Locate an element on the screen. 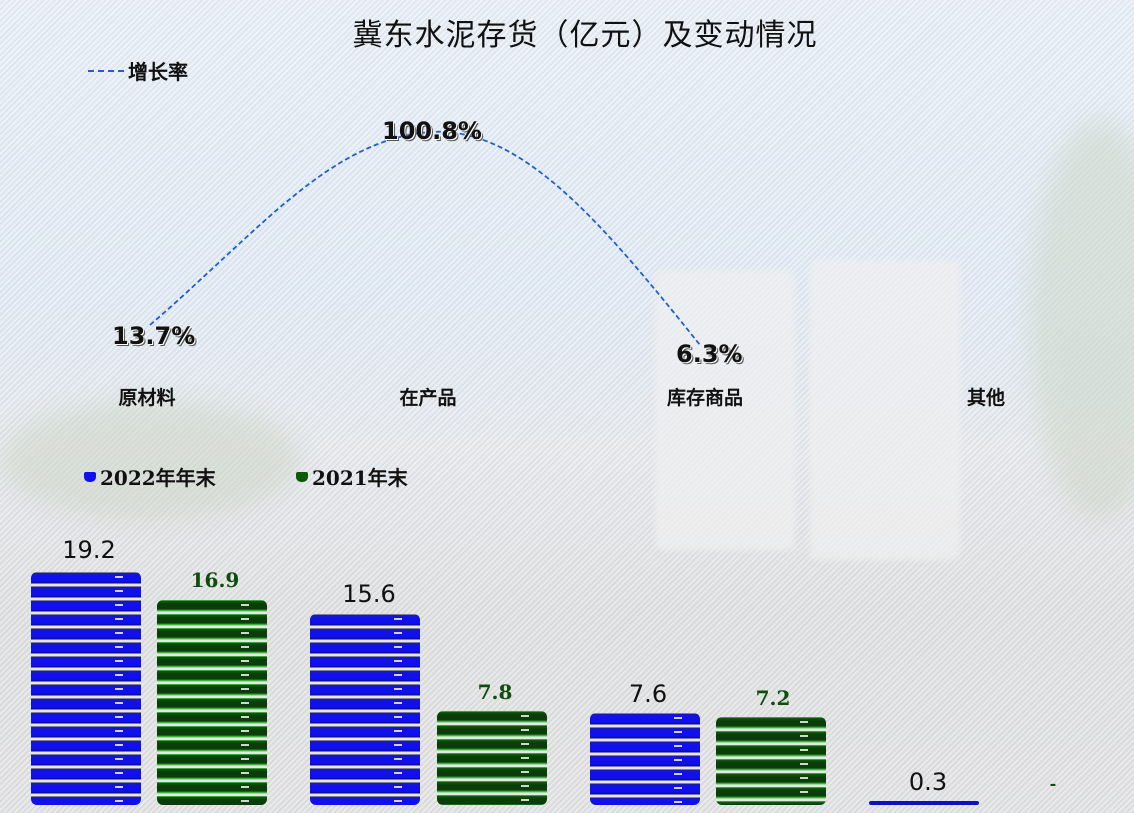 The height and width of the screenshot is (813, 1134). category-label-work-in-progress: 在产品 is located at coordinates (428, 398).